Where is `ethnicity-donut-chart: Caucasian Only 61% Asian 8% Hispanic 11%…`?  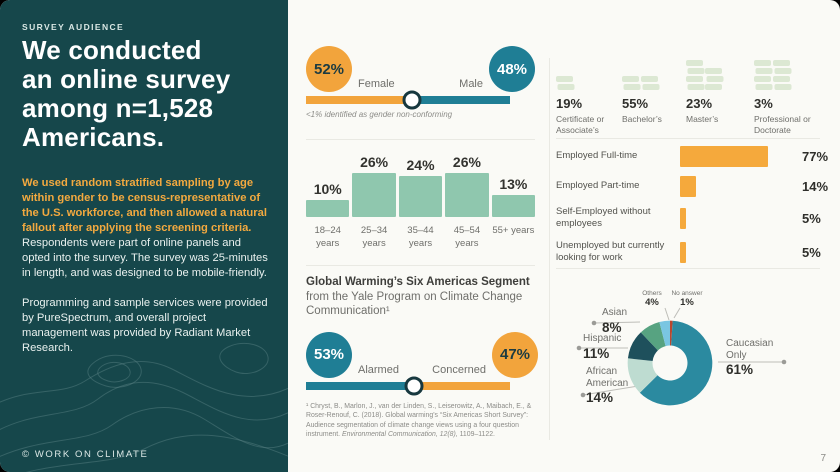
ethnicity-donut-chart: Caucasian Only 61% Asian 8% Hispanic 11%… is located at coordinates (698, 367).